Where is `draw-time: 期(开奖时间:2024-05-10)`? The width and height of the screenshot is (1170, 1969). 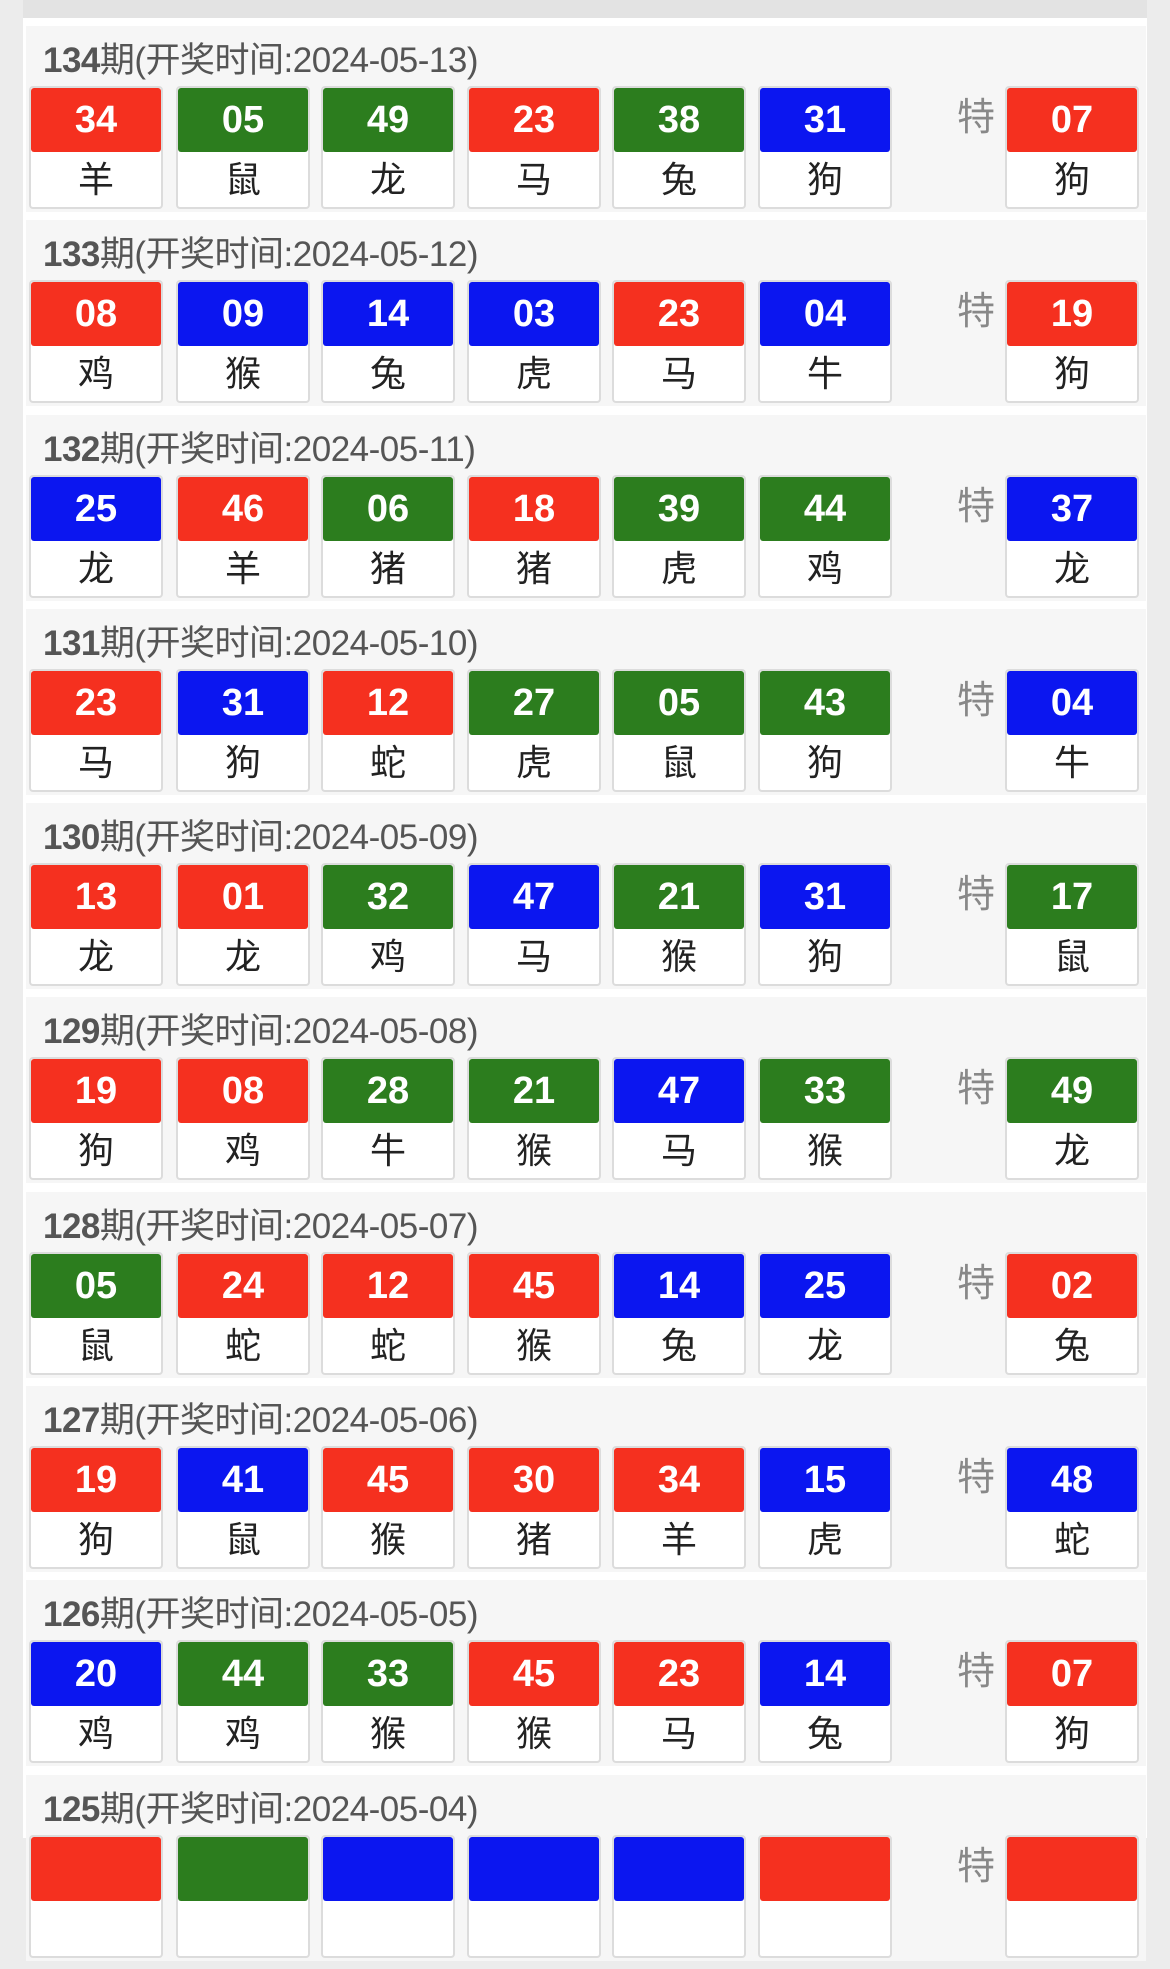 draw-time: 期(开奖时间:2024-05-10) is located at coordinates (289, 643).